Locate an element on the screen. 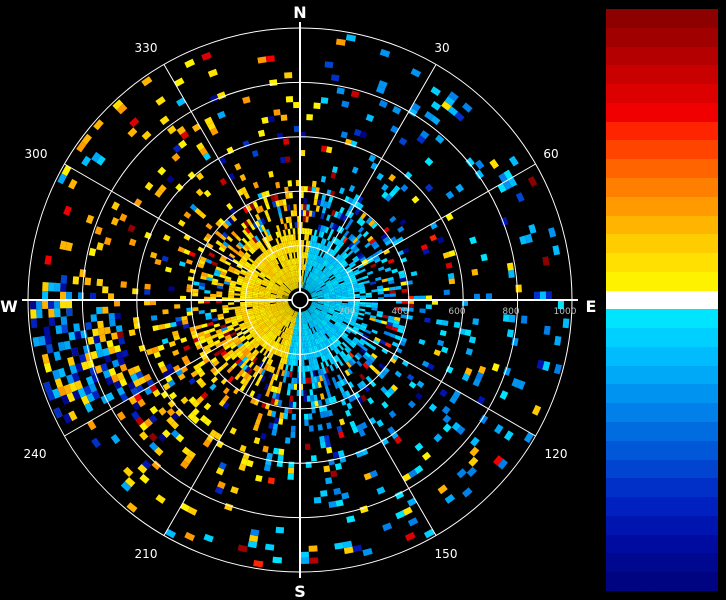 This screenshot has height=600, width=726. legend-entry: -0.67m/s is located at coordinates (662, 319).